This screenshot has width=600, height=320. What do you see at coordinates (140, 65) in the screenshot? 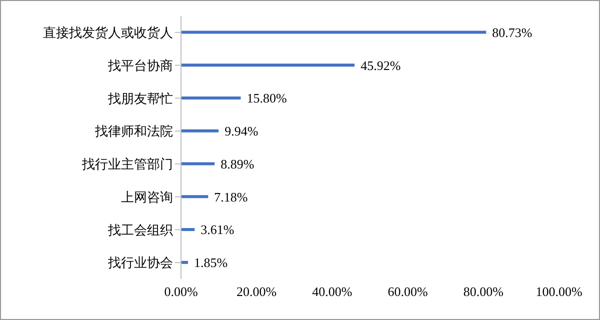
I see `y-tick-label: 找平台协商` at bounding box center [140, 65].